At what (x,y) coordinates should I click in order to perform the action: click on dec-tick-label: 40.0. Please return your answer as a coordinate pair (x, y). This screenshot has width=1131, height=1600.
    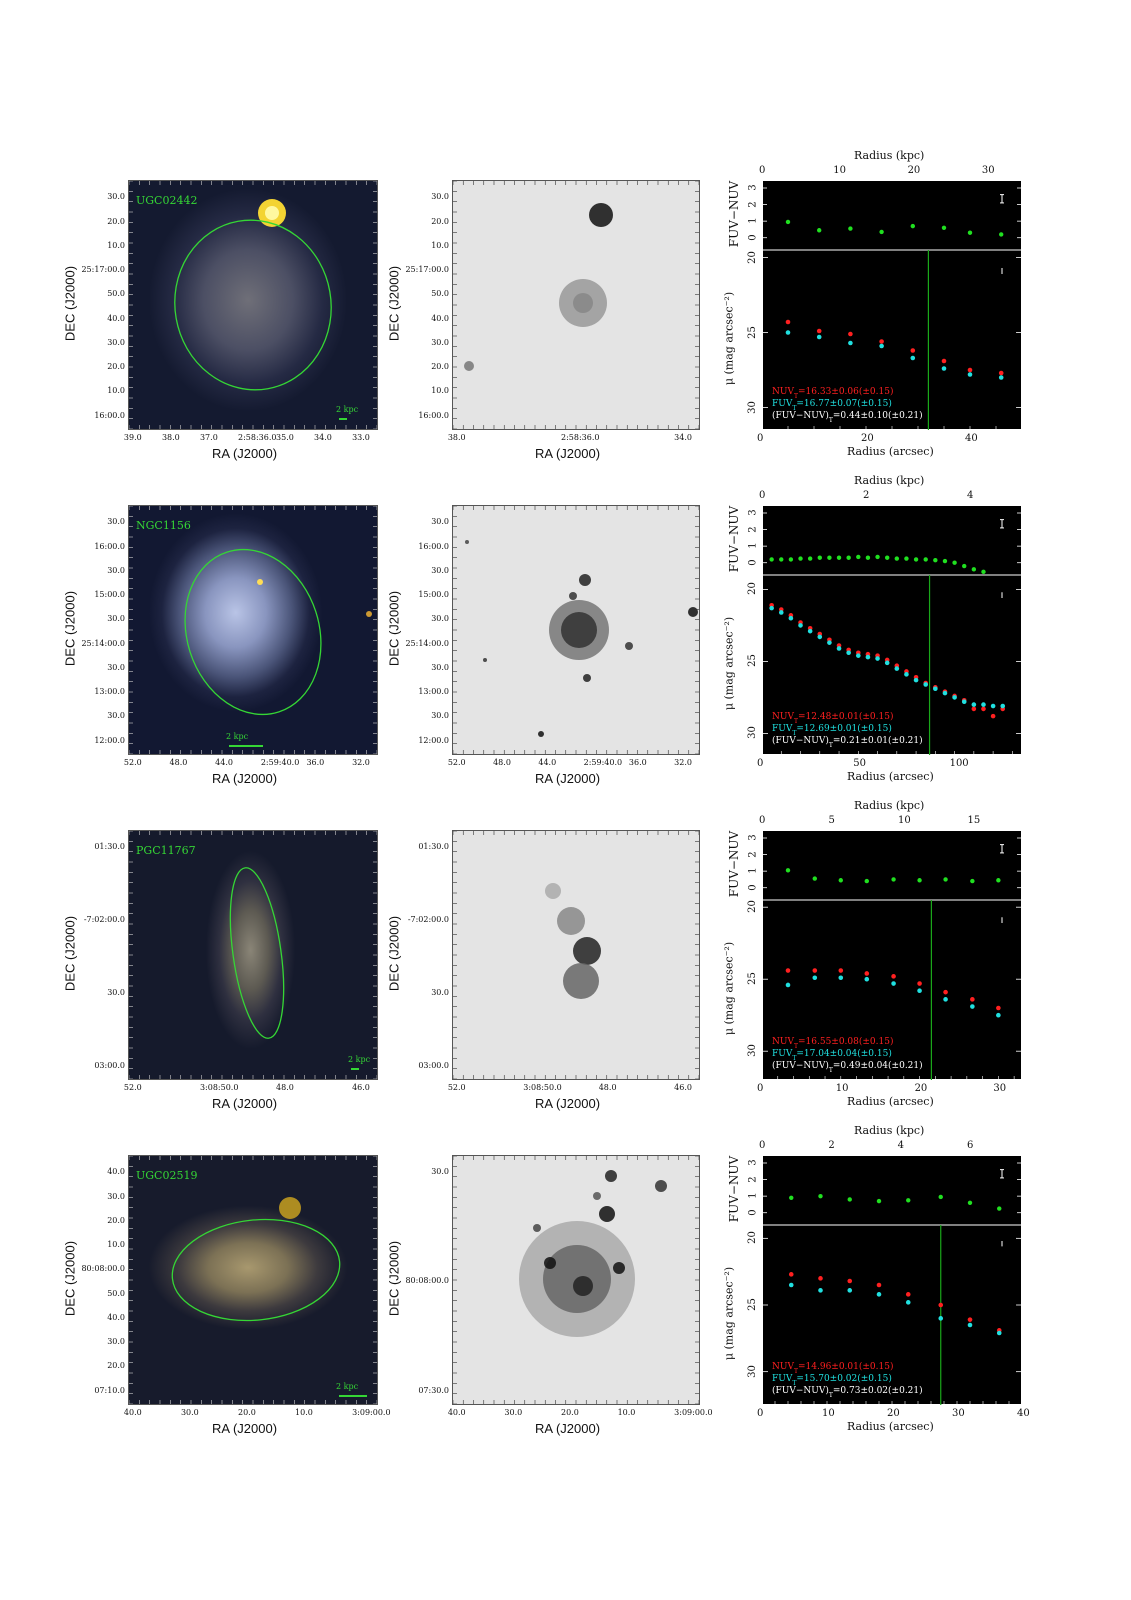
    Looking at the image, I should click on (116, 1317).